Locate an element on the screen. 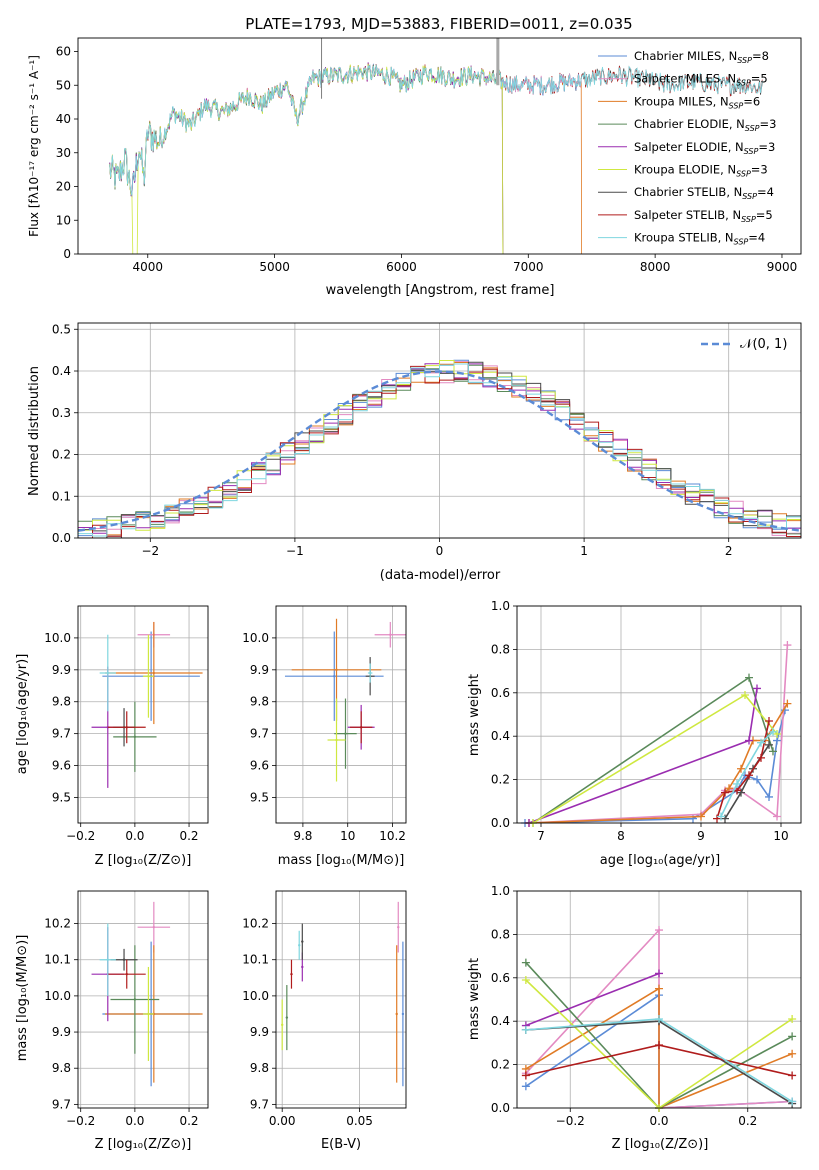 This screenshot has width=819, height=1170. x-tick-label: 9.8 is located at coordinates (302, 836).